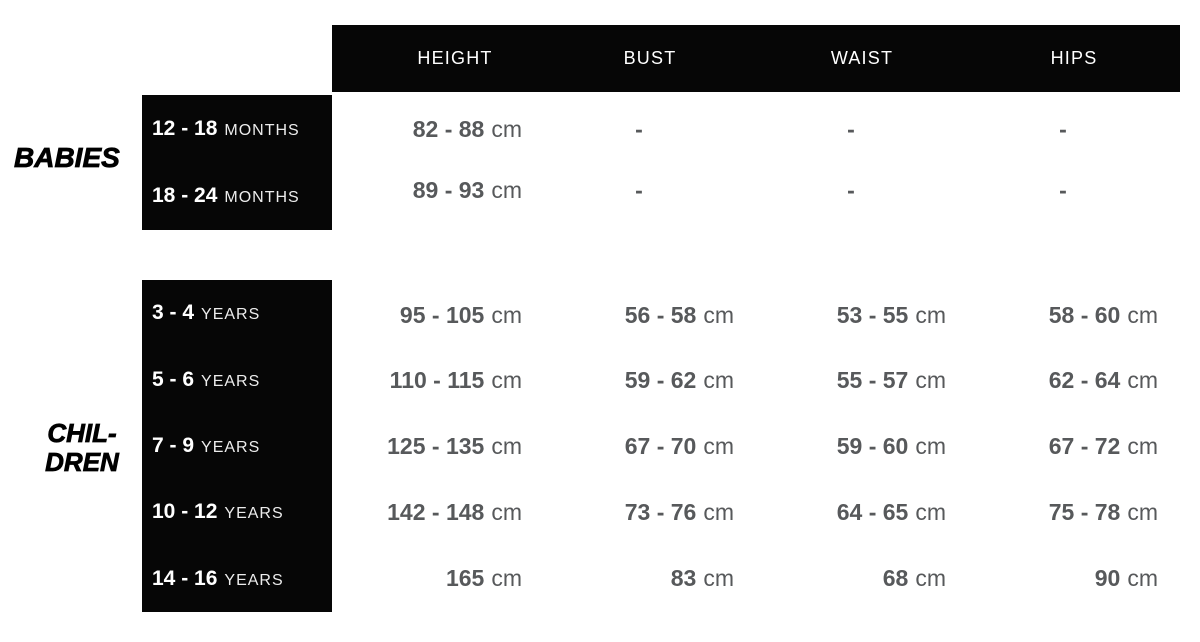  What do you see at coordinates (1107, 577) in the screenshot?
I see `value: 90` at bounding box center [1107, 577].